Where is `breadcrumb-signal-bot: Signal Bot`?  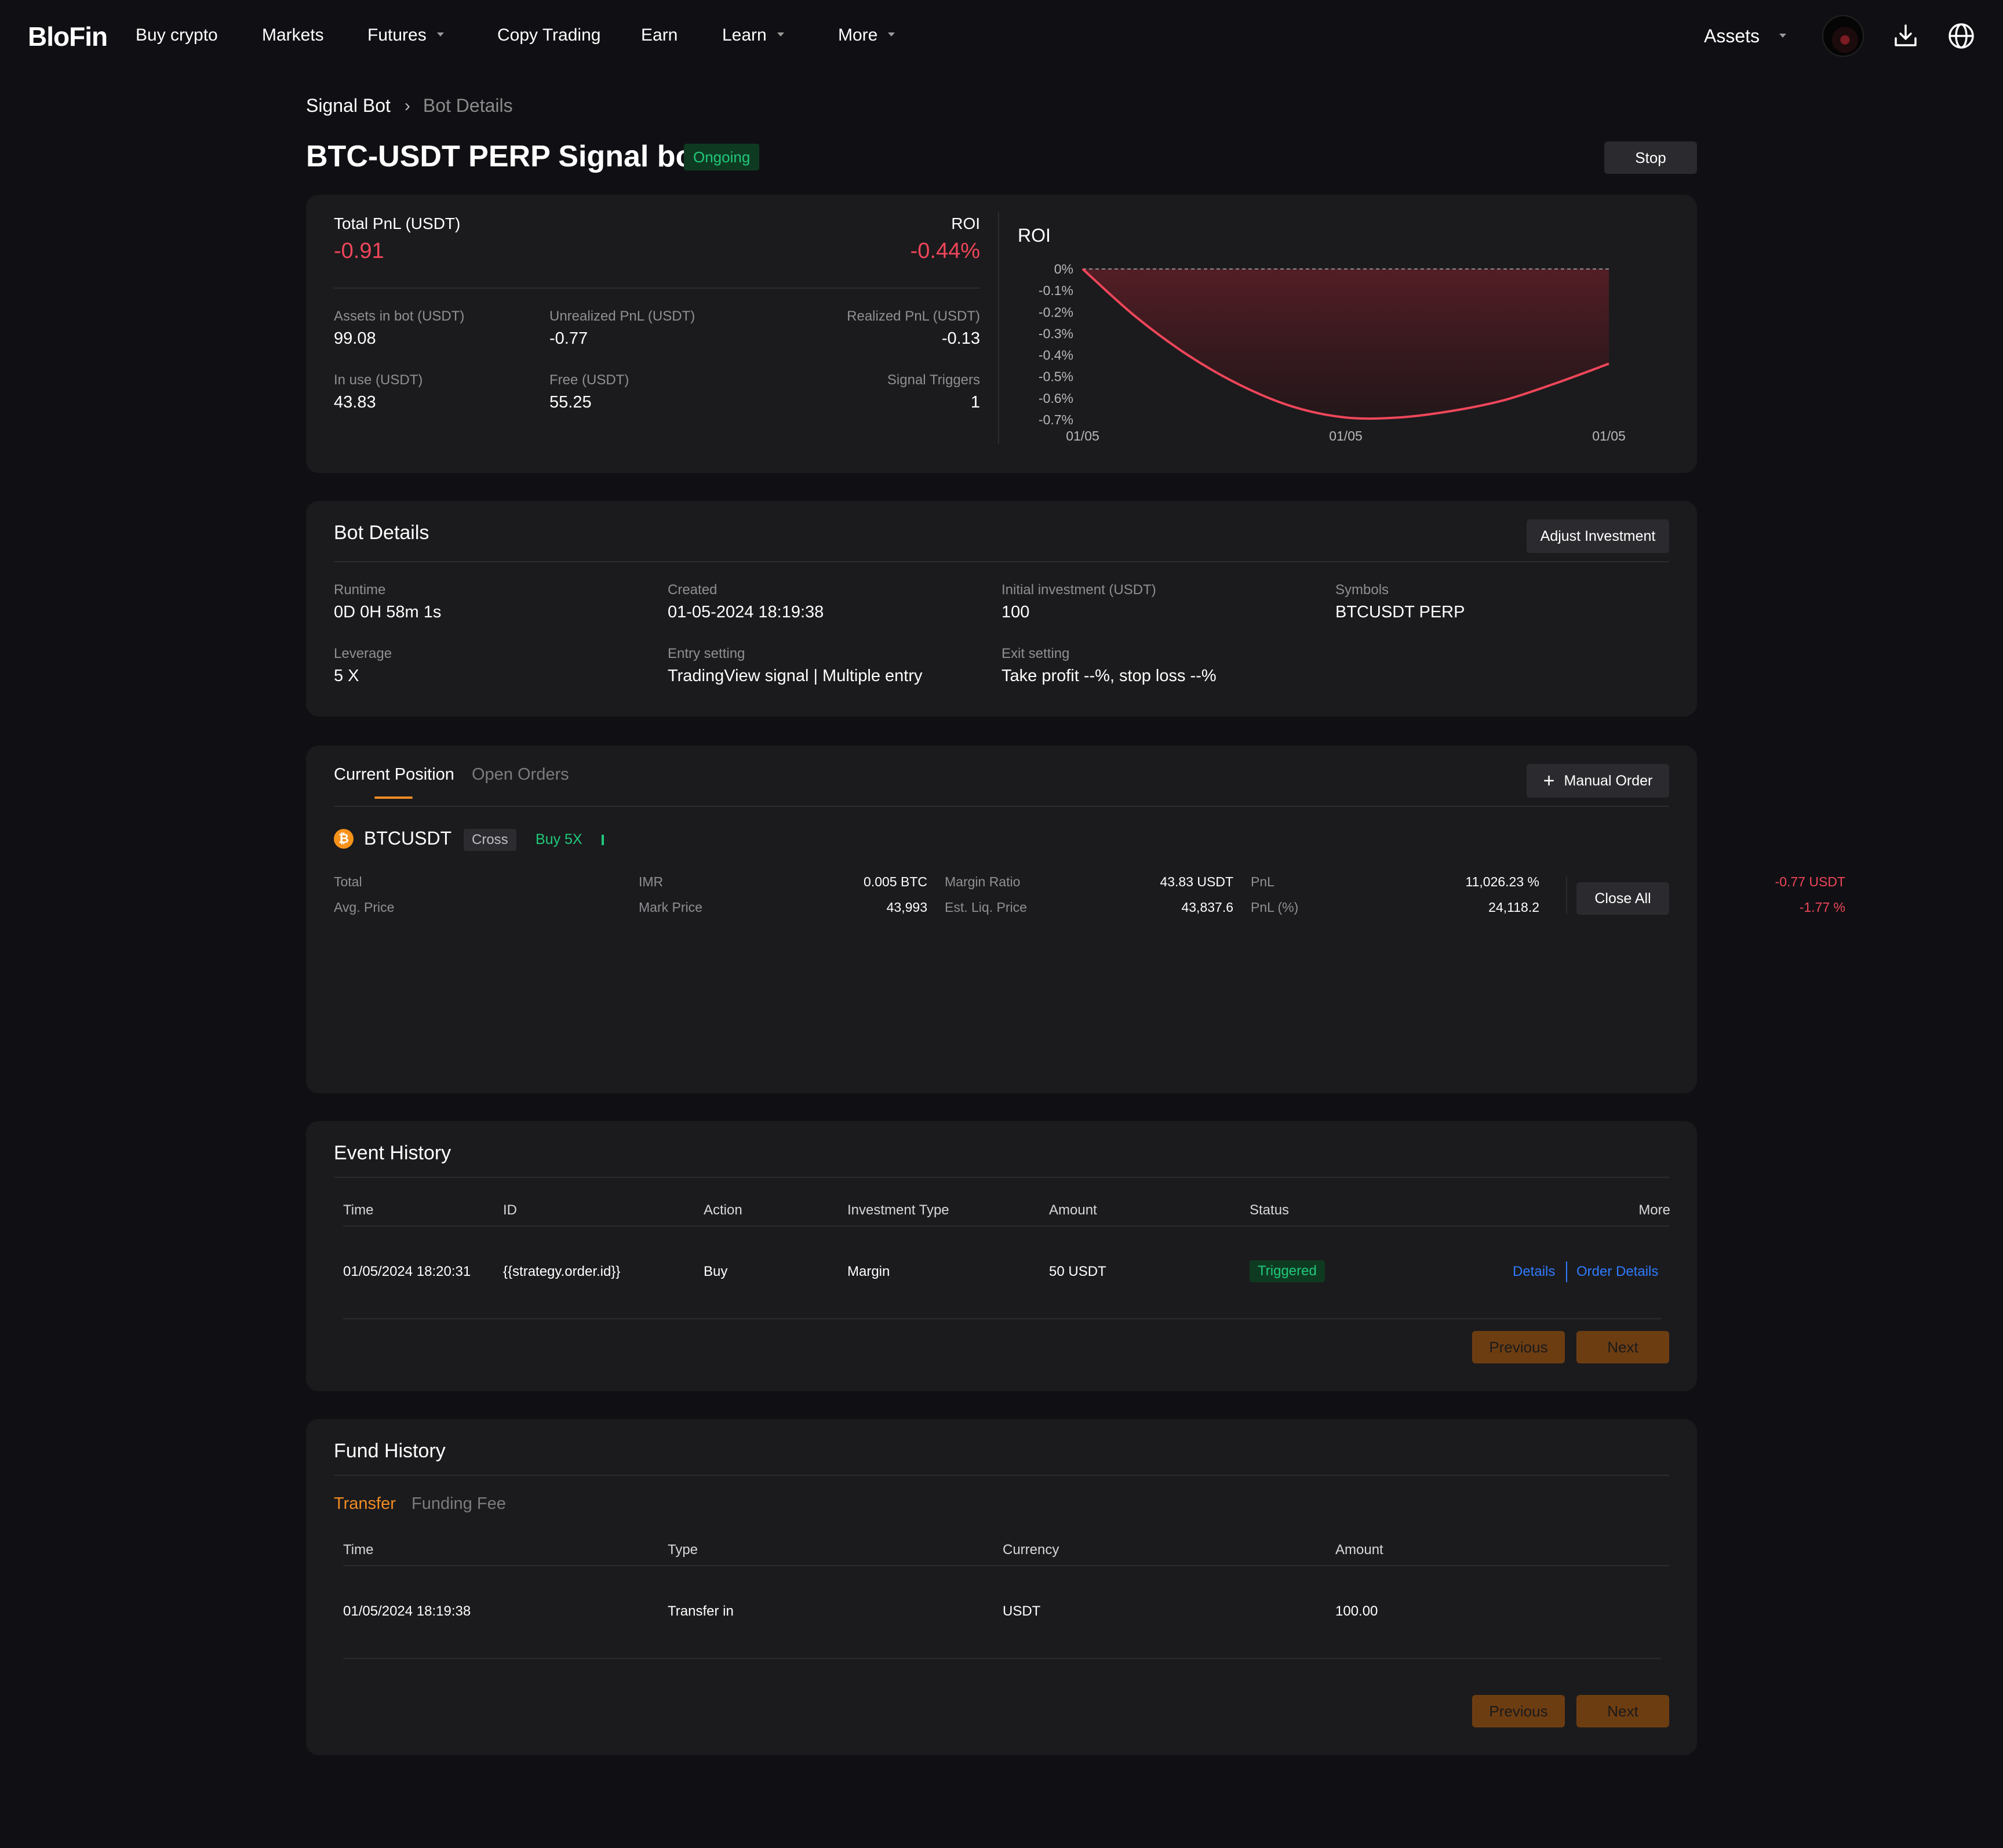
breadcrumb-signal-bot: Signal Bot is located at coordinates (348, 105).